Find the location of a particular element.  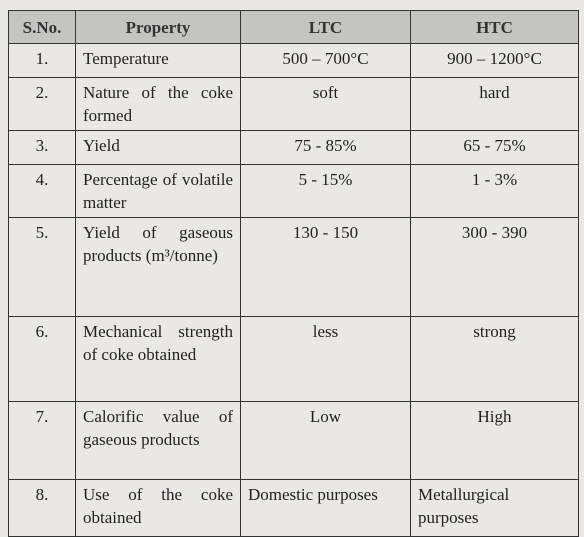

table-cell: 300 - 390 is located at coordinates (494, 267).